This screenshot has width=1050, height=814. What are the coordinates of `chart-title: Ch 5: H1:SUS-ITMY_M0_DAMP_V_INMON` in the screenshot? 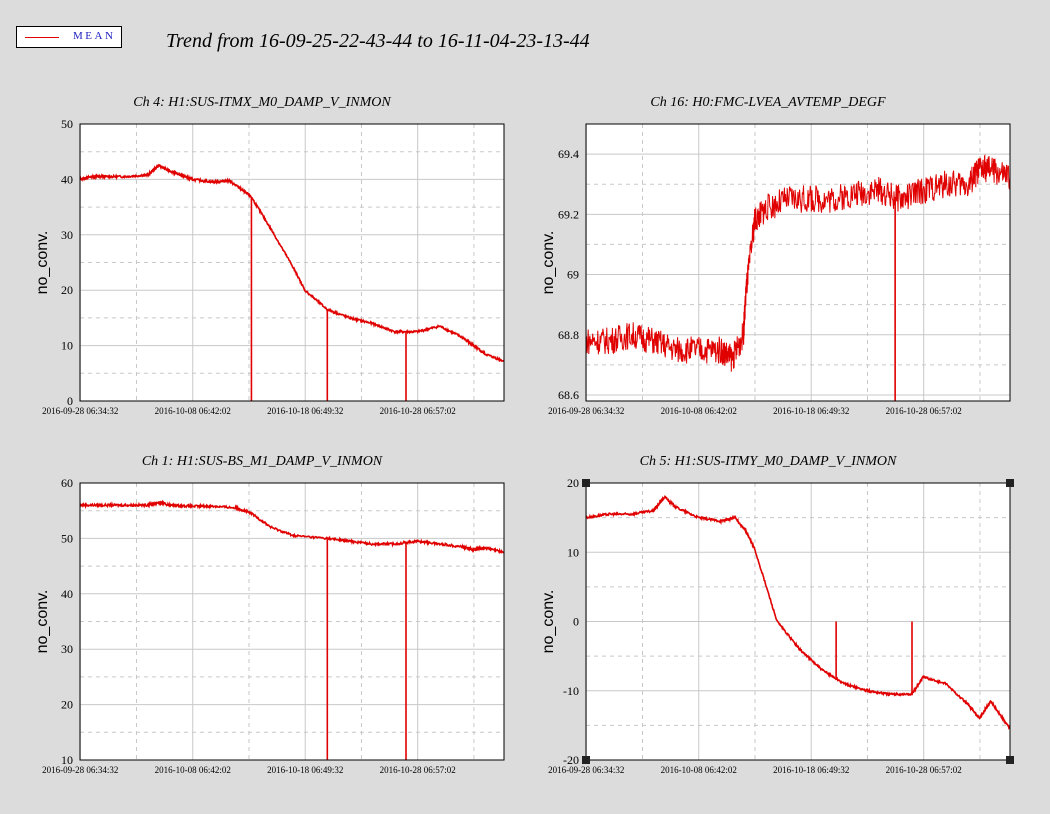 It's located at (768, 461).